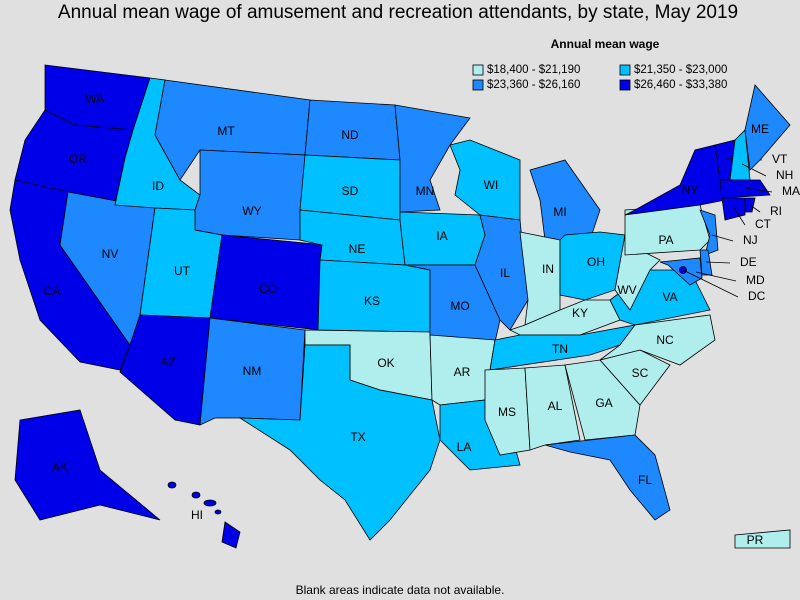 This screenshot has width=800, height=600. I want to click on state-label: WY, so click(251, 211).